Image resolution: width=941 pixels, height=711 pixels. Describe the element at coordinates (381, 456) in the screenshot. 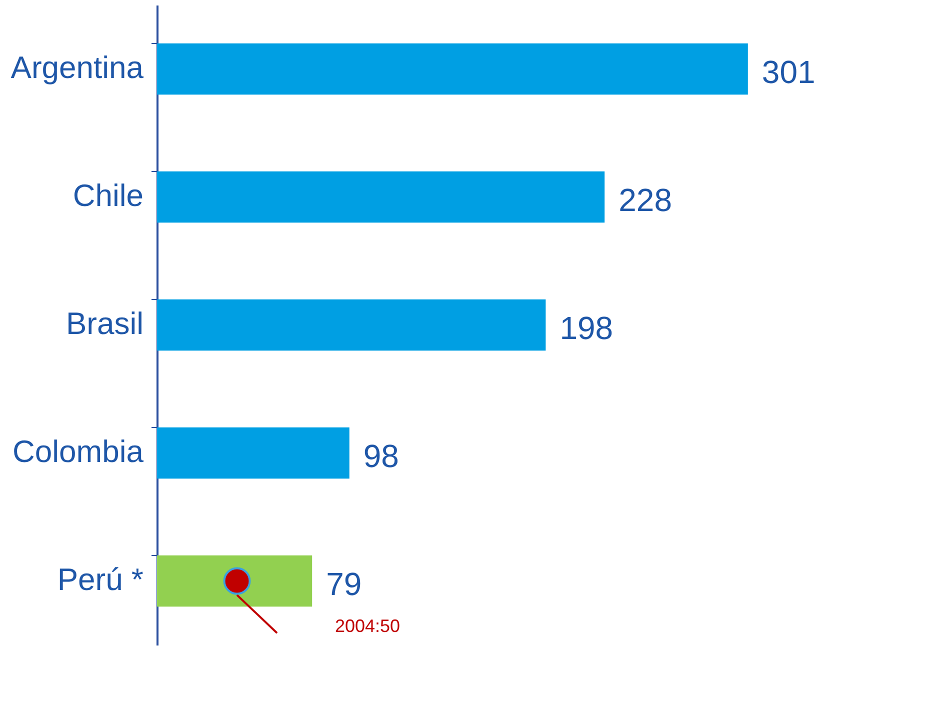

I see `data-label: 98` at that location.